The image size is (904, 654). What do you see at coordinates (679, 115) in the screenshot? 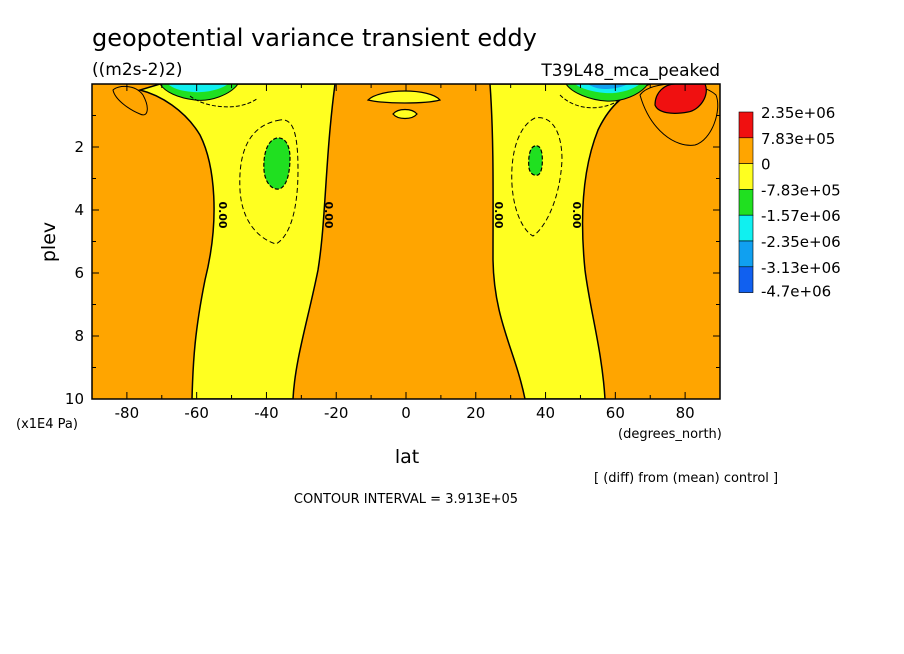
I see `north-polar-outer-contour` at bounding box center [679, 115].